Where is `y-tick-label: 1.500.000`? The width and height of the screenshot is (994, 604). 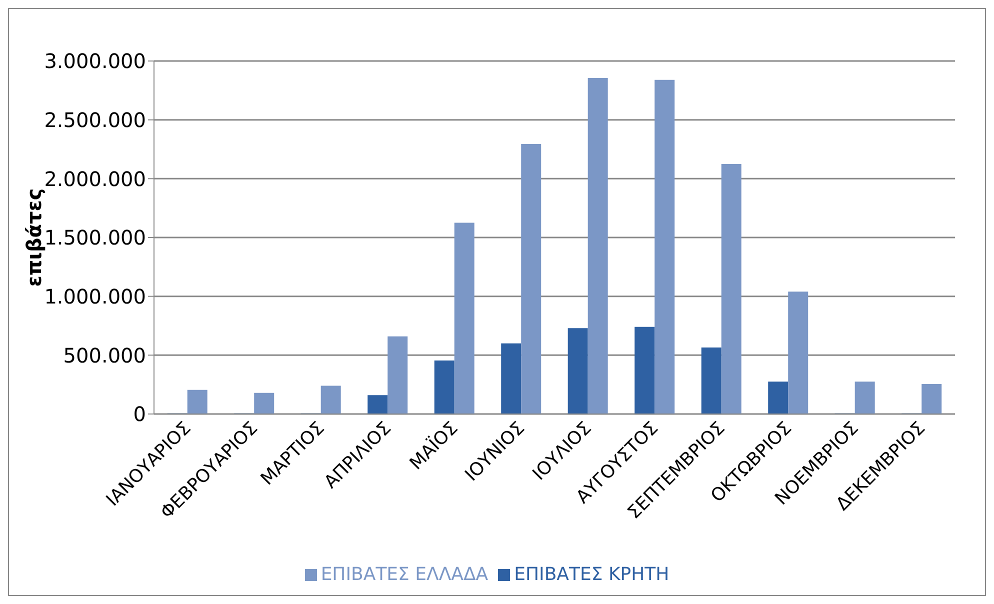
y-tick-label: 1.500.000 is located at coordinates (95, 238).